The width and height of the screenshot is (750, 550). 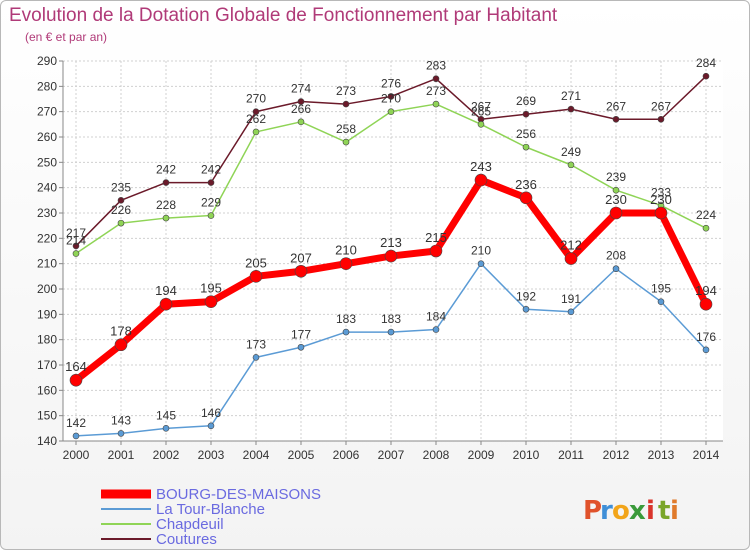 I want to click on data-label-bourg-des-maisons: 236, so click(x=526, y=184).